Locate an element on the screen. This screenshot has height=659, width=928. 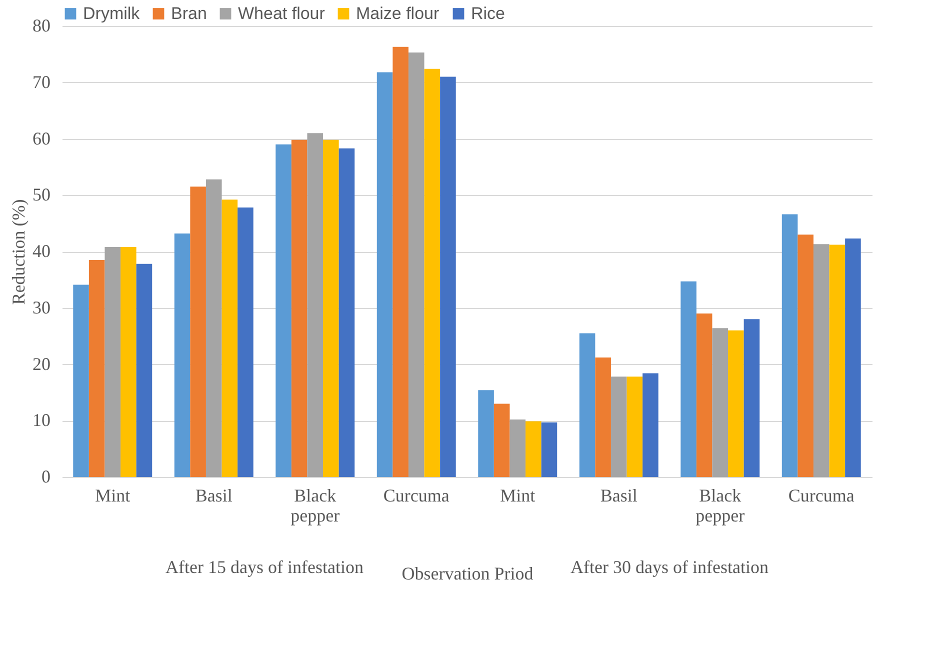
text: After 30 days of infestation is located at coordinates (669, 567).